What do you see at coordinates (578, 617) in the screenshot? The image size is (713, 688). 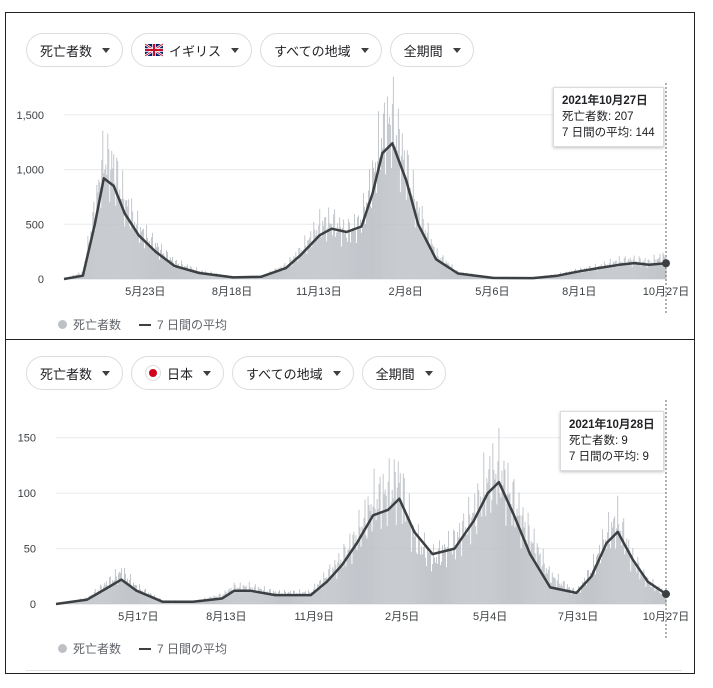 I see `x-tick-label: 7月31日` at bounding box center [578, 617].